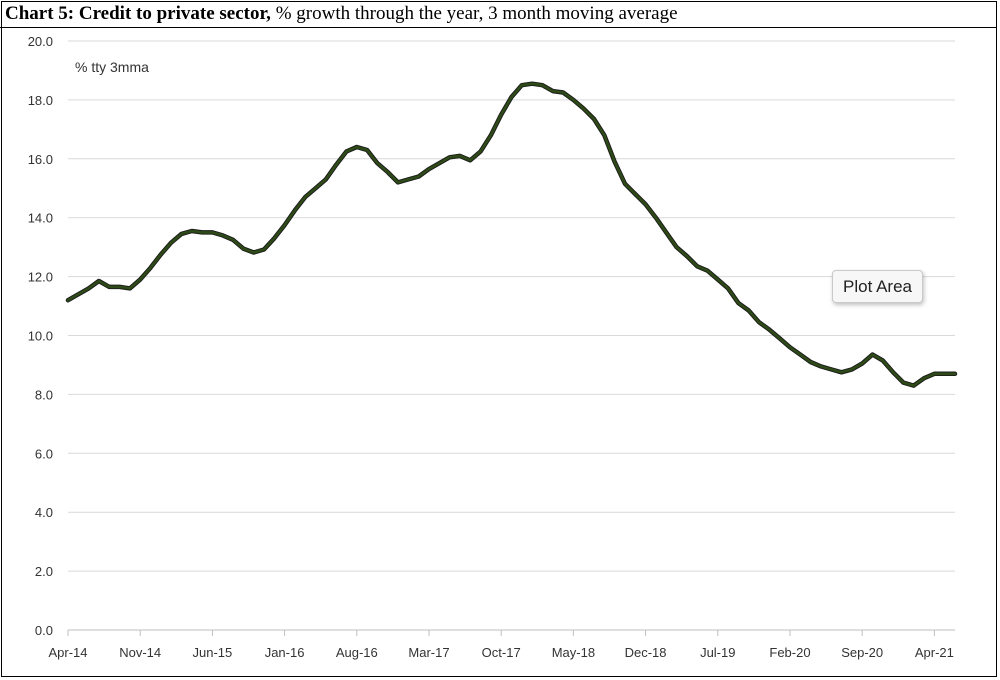  Describe the element at coordinates (40, 336) in the screenshot. I see `y-tick-label: 10.0` at that location.